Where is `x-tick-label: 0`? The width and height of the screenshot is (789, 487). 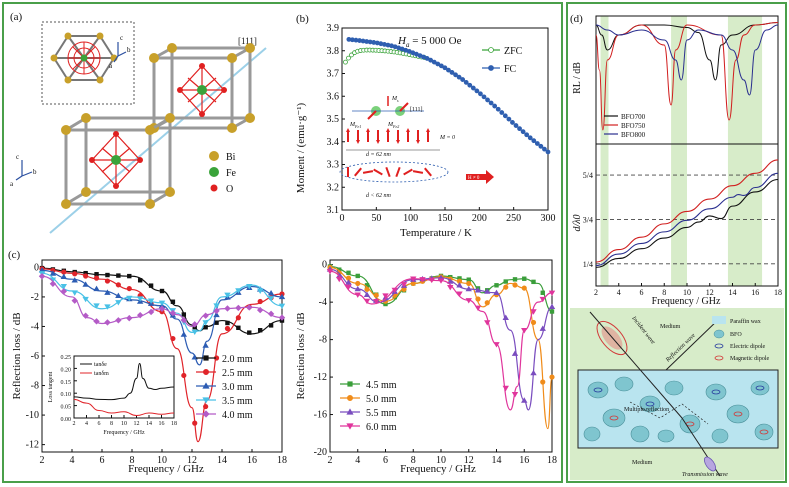
x-tick-label: 0 is located at coordinates (342, 218).